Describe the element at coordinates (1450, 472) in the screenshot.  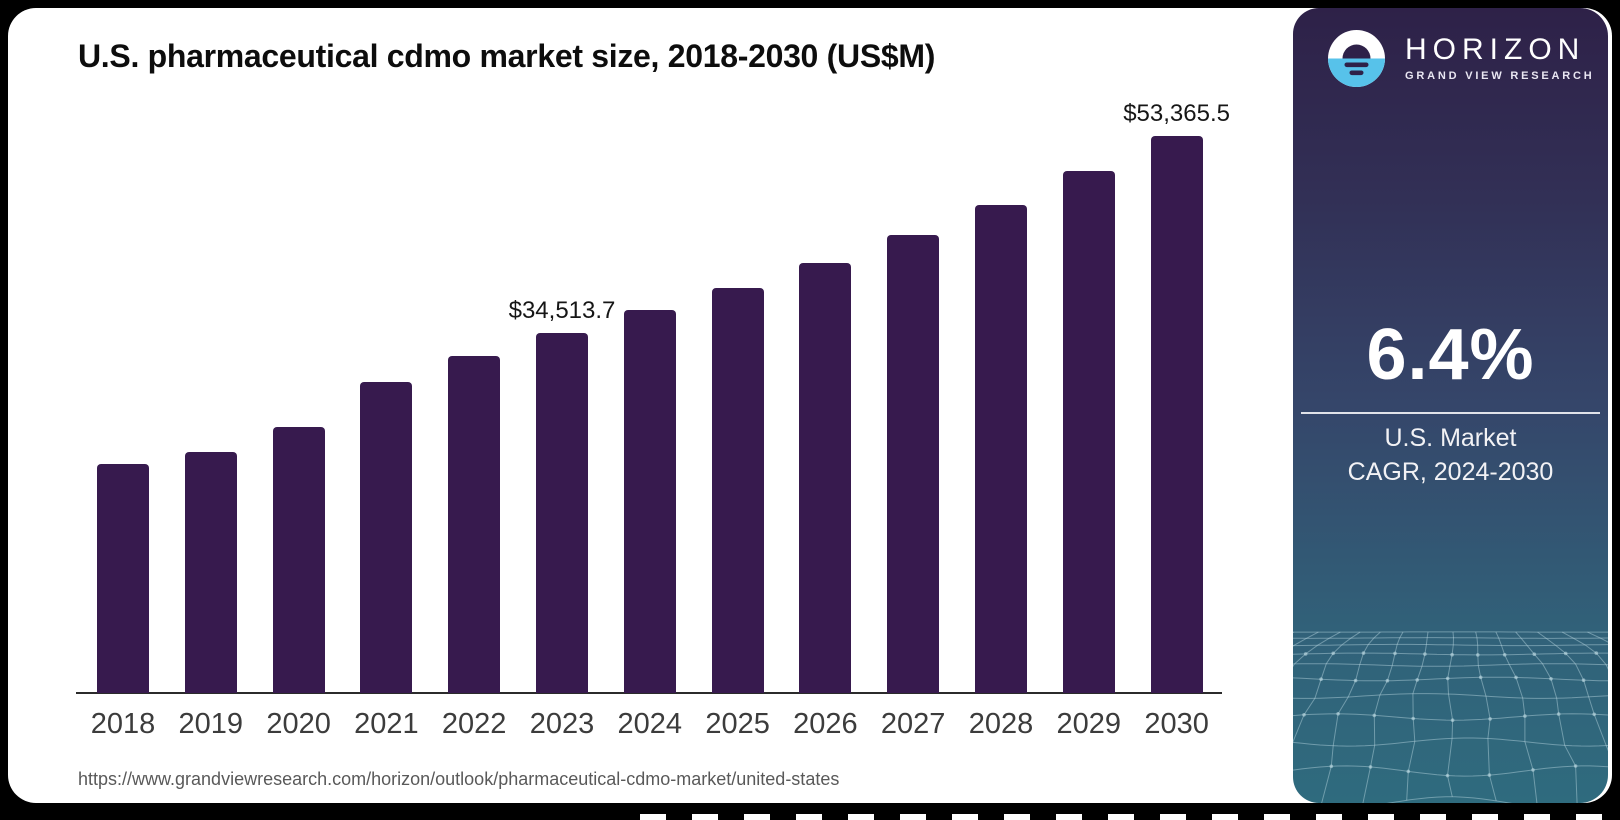
I see `cagr-label-line2: CAGR, 2024-2030` at that location.